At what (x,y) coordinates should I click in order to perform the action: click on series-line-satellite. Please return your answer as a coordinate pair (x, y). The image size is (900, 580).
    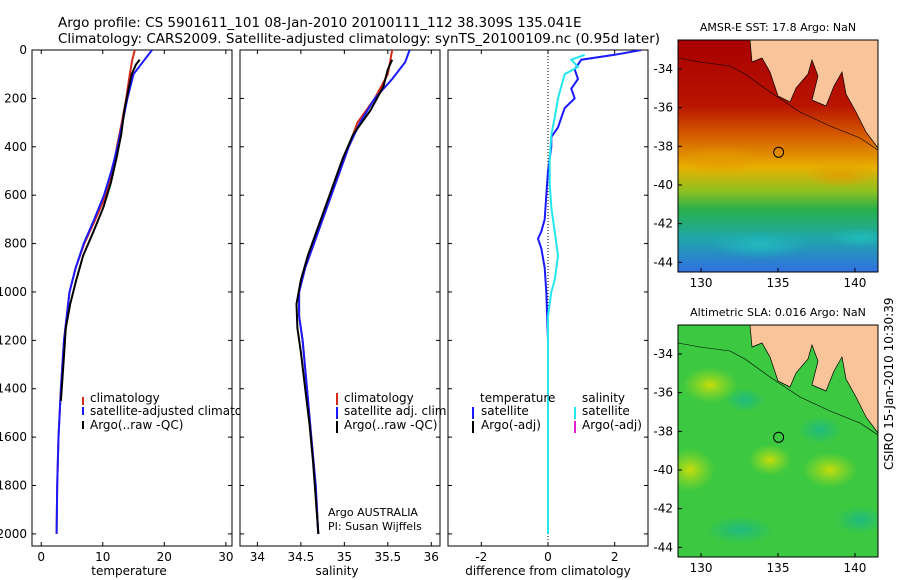
    Looking at the image, I should click on (566, 293).